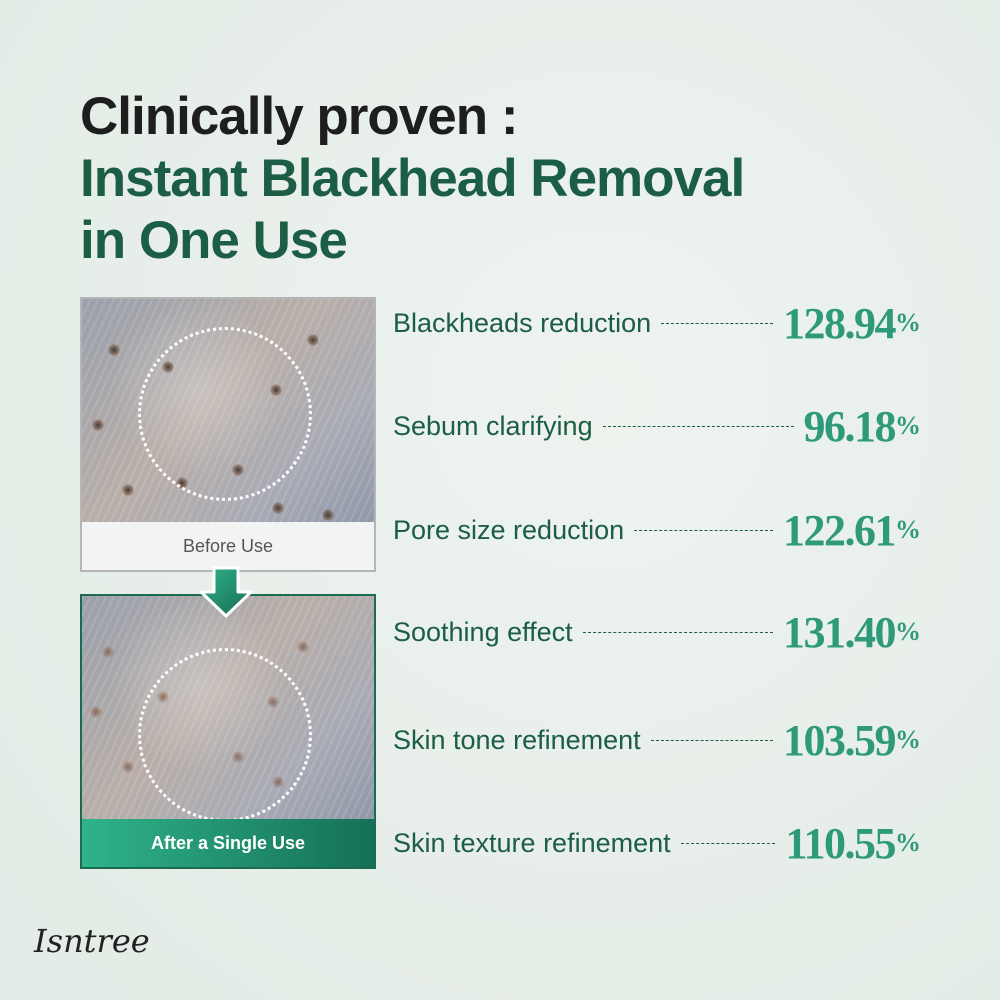 The width and height of the screenshot is (1000, 1000). I want to click on metric-label: Blackheads reduction, so click(522, 322).